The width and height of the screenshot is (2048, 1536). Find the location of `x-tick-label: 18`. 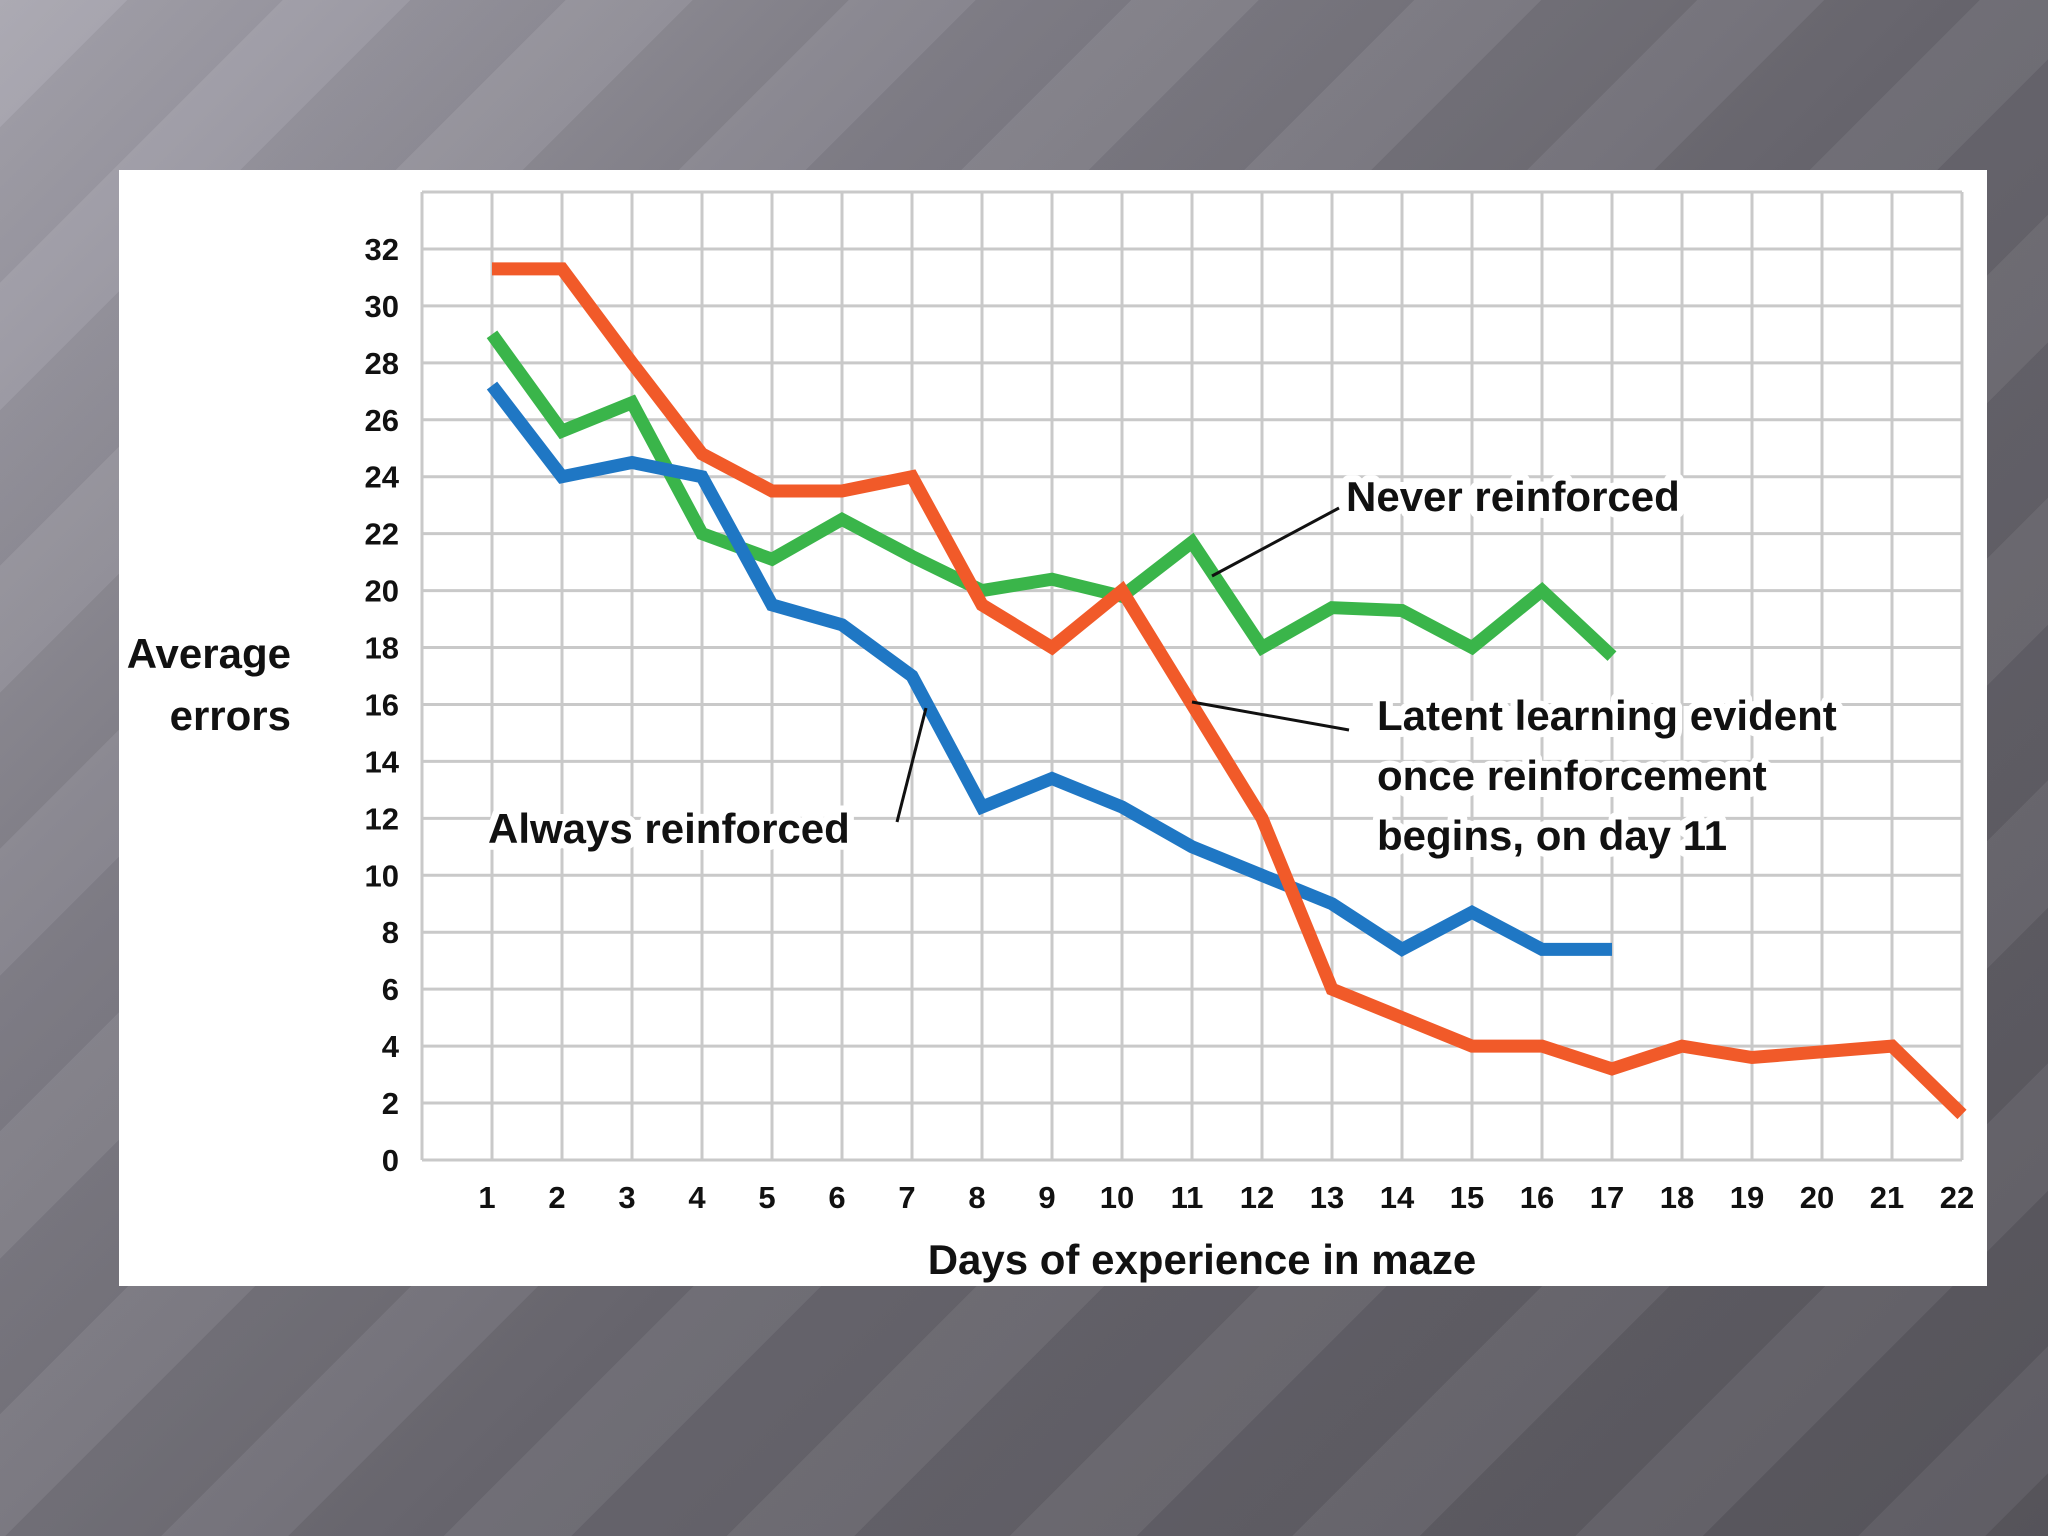

x-tick-label: 18 is located at coordinates (1677, 1197).